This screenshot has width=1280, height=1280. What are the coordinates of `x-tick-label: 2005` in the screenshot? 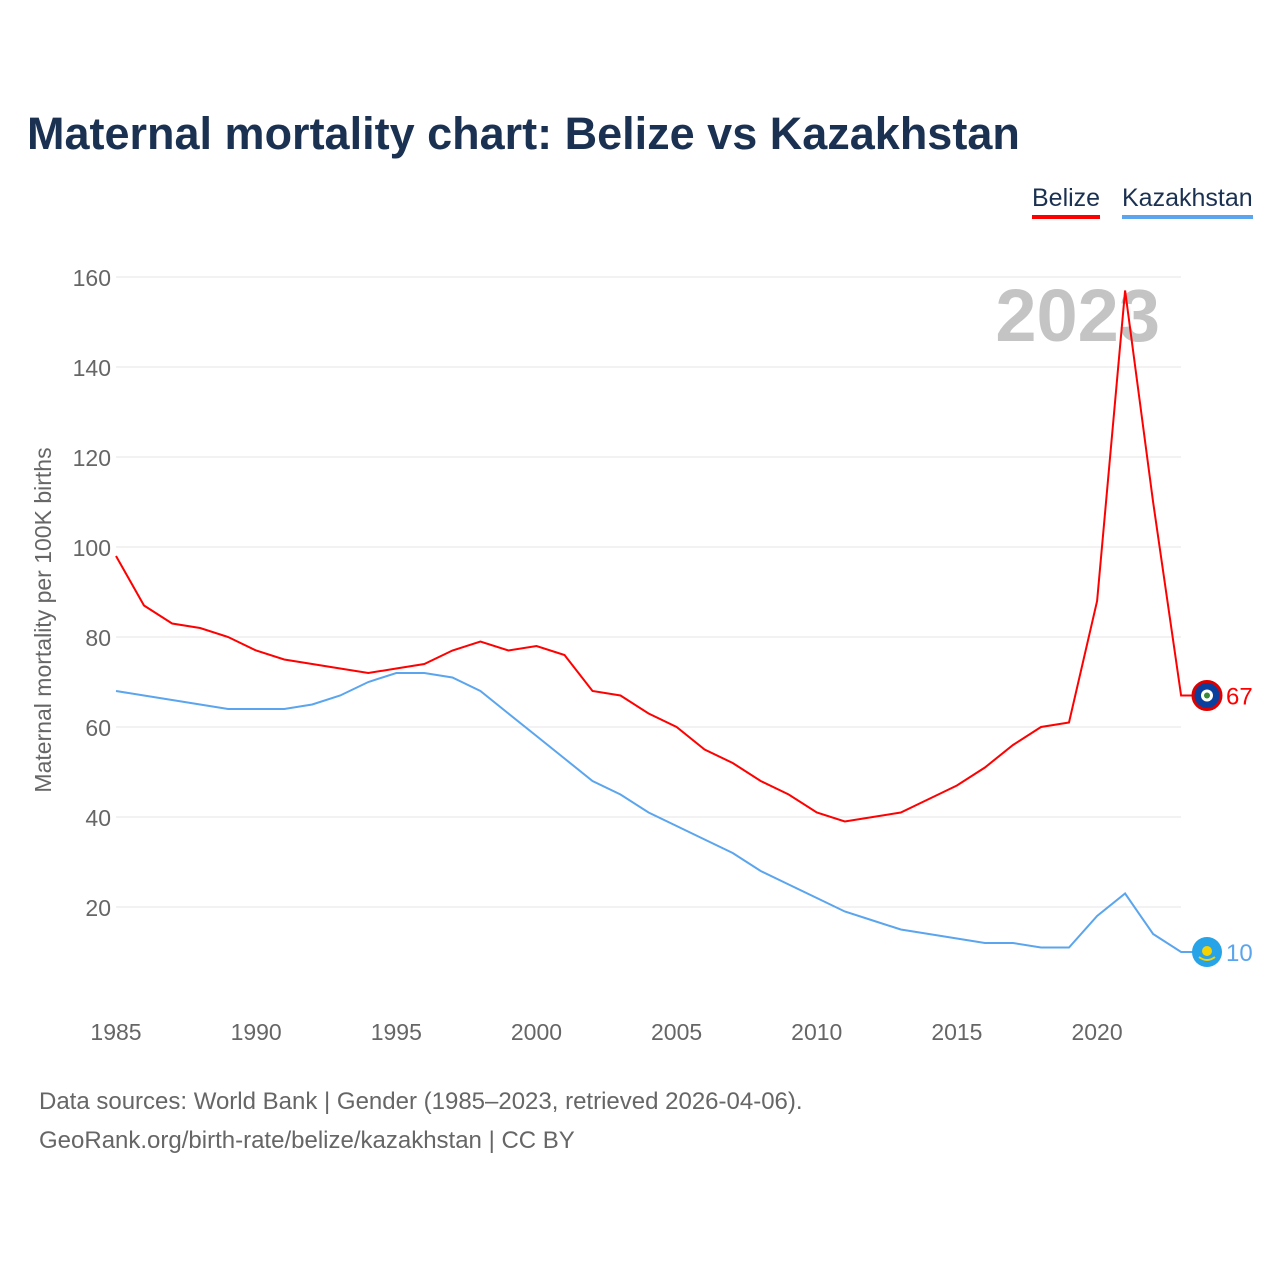 It's located at (676, 1032).